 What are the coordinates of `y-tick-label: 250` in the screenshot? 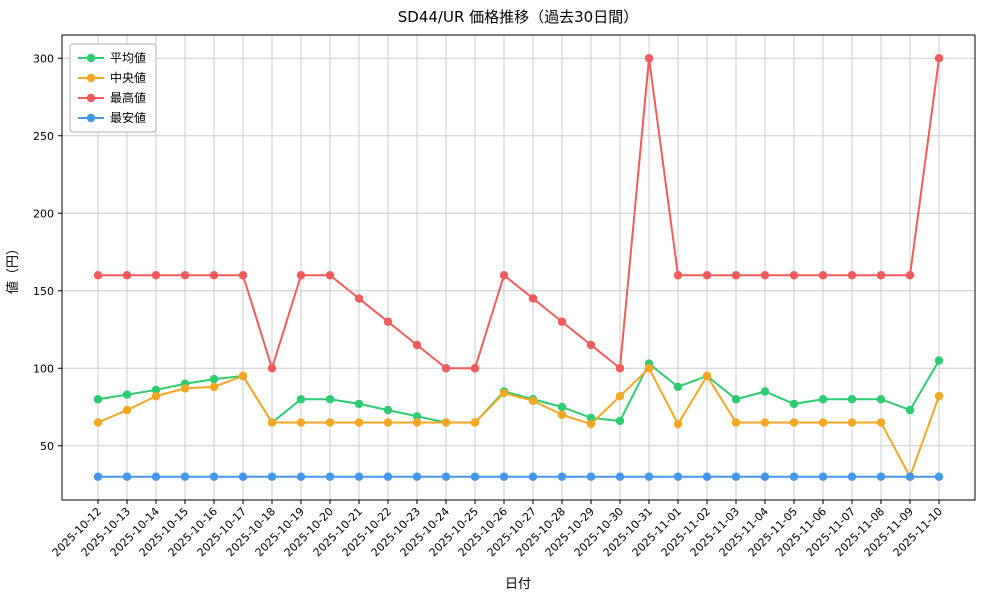 It's located at (43, 136).